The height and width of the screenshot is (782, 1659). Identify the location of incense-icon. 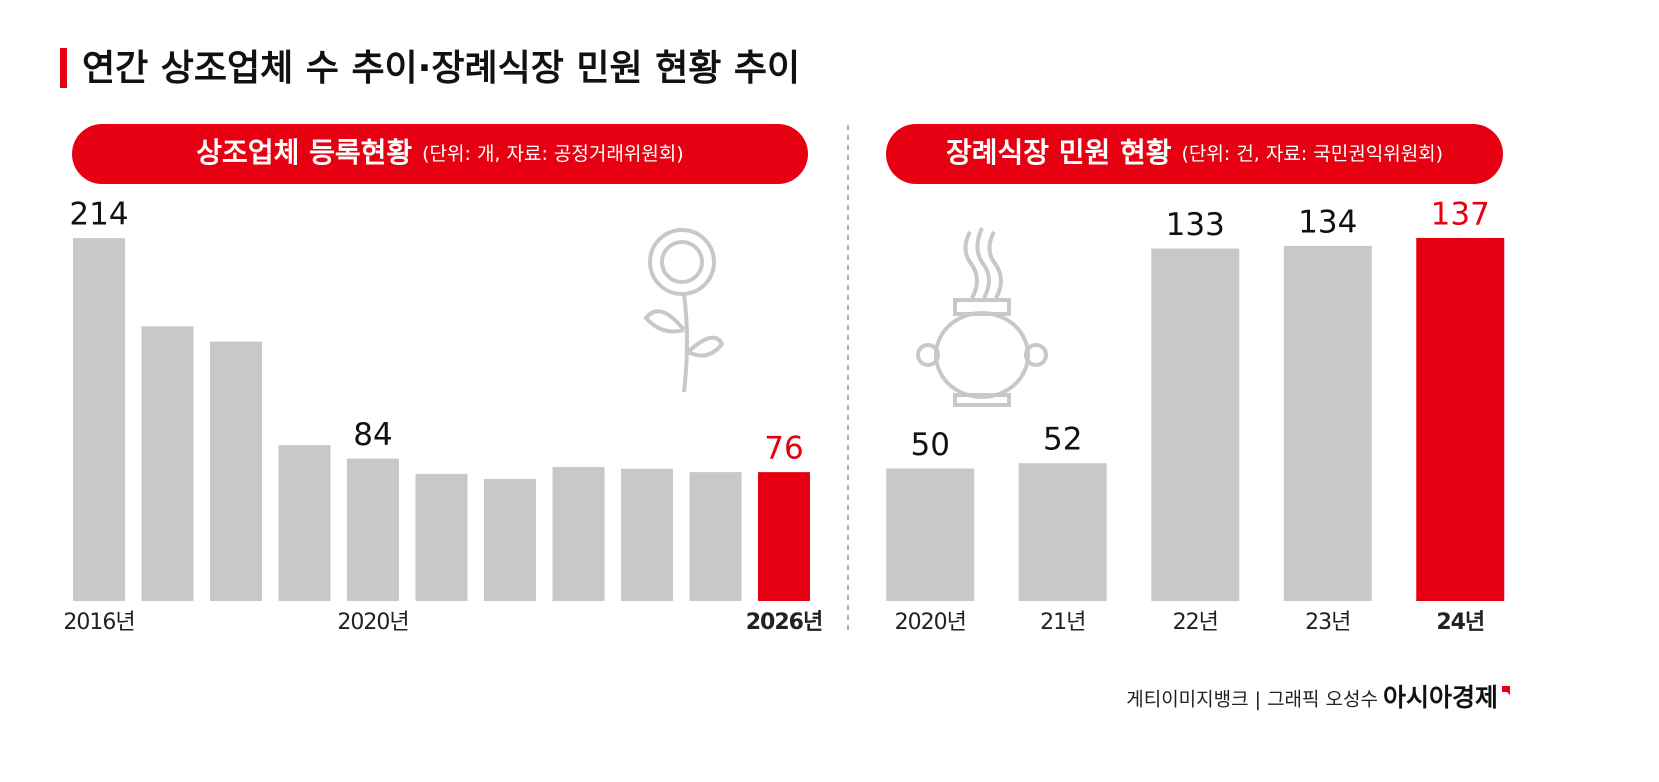
(982, 317).